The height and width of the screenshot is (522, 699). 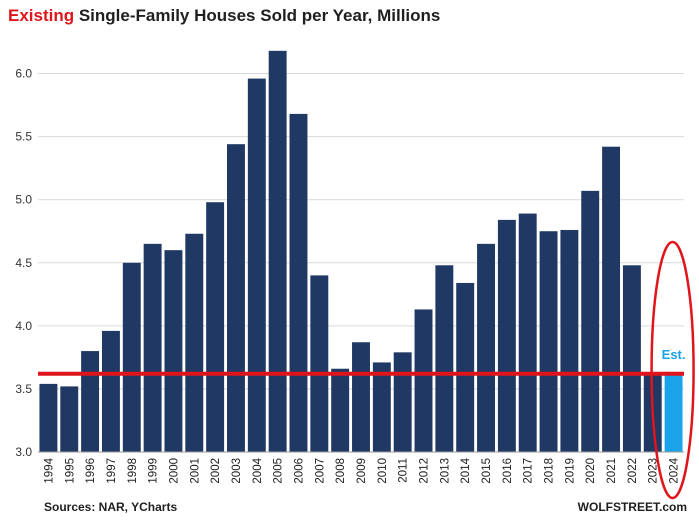 What do you see at coordinates (527, 332) in the screenshot?
I see `bar-2017` at bounding box center [527, 332].